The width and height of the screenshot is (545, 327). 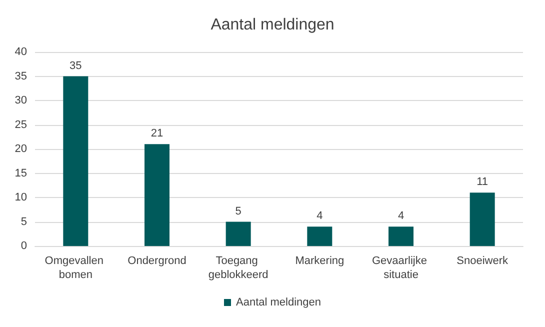 What do you see at coordinates (20, 198) in the screenshot?
I see `y-tick-label: 10` at bounding box center [20, 198].